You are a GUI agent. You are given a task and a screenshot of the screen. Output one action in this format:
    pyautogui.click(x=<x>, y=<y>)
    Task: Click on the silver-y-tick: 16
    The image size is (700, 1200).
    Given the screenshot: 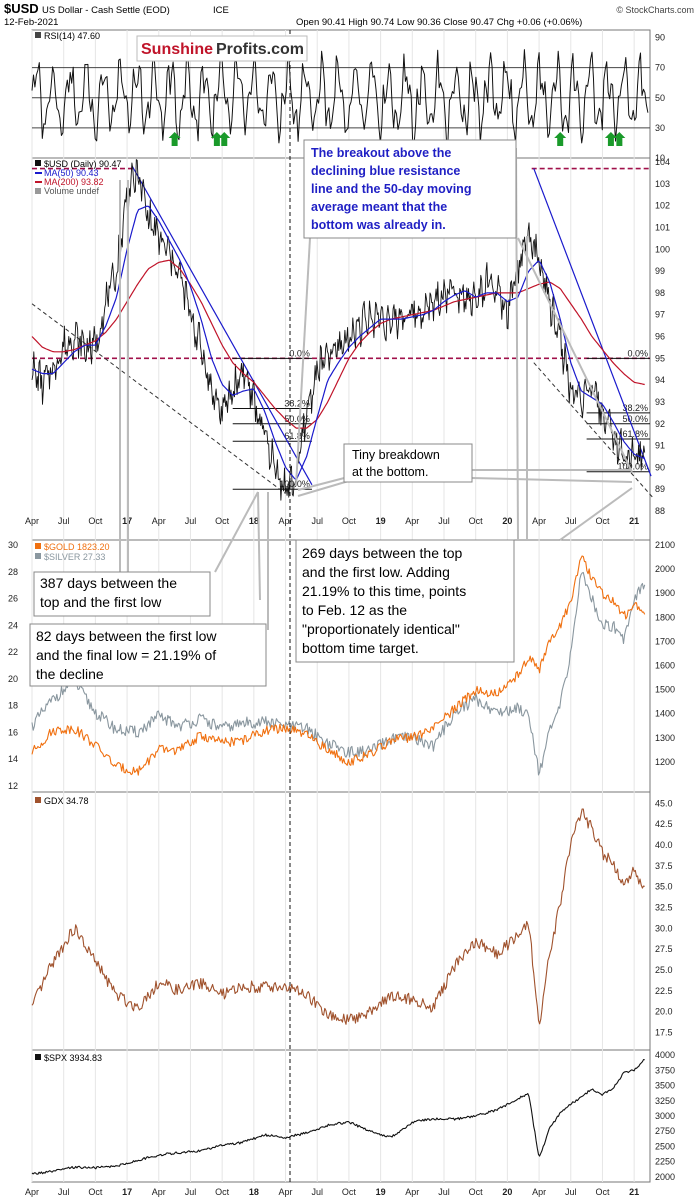 What is the action you would take?
    pyautogui.click(x=13, y=732)
    